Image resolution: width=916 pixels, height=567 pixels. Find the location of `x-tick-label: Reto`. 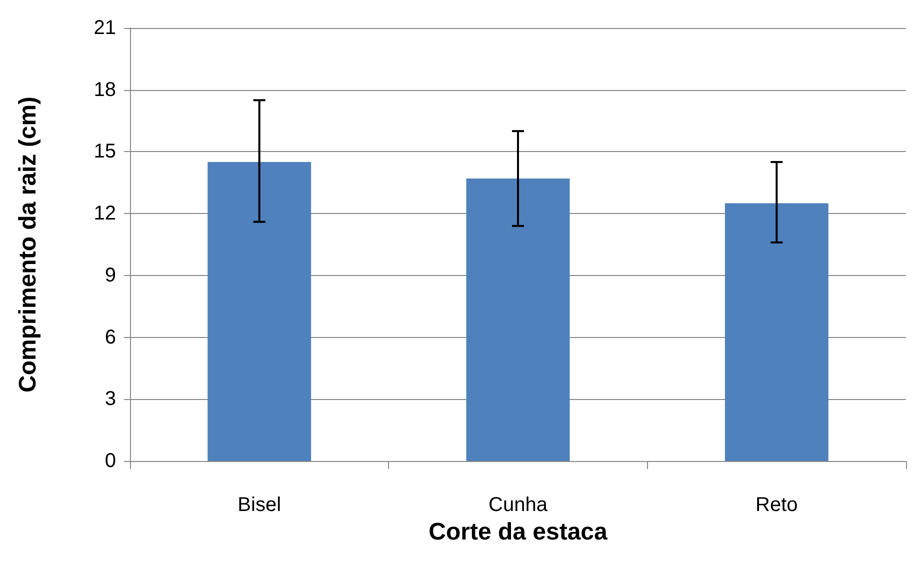

x-tick-label: Reto is located at coordinates (777, 505).